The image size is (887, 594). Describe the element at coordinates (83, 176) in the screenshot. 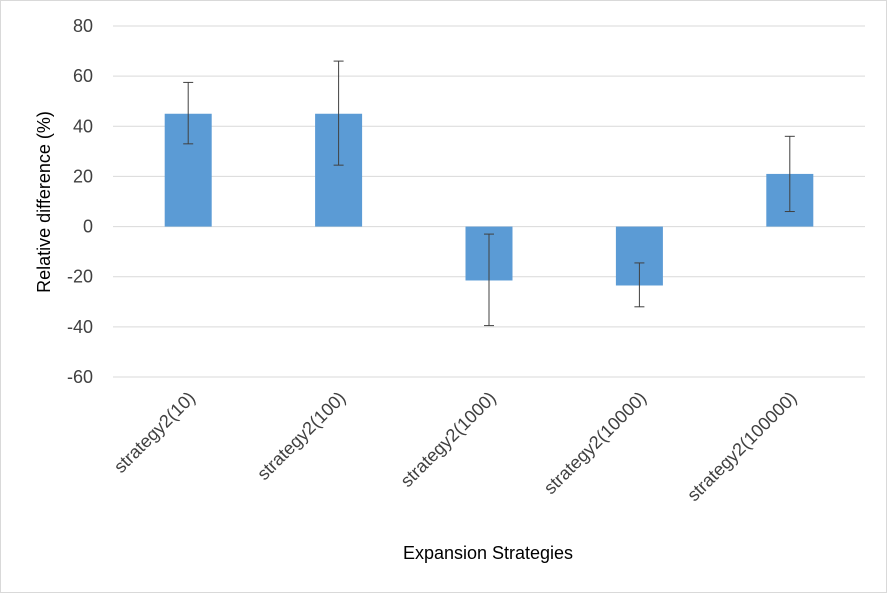

I see `y-tick-label: 20` at that location.